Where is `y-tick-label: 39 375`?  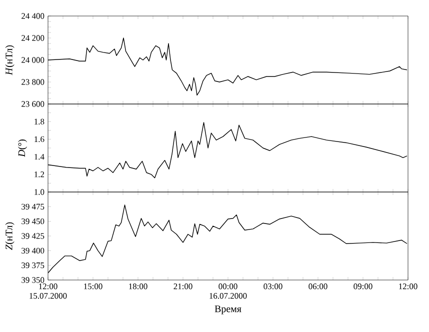
y-tick-label: 39 375 is located at coordinates (33, 265).